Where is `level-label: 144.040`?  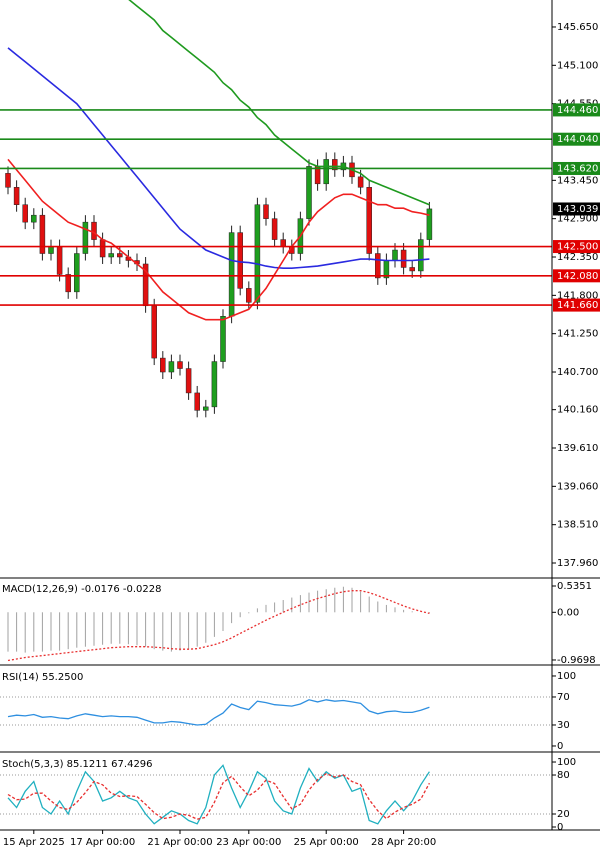
level-label: 144.040 is located at coordinates (577, 139).